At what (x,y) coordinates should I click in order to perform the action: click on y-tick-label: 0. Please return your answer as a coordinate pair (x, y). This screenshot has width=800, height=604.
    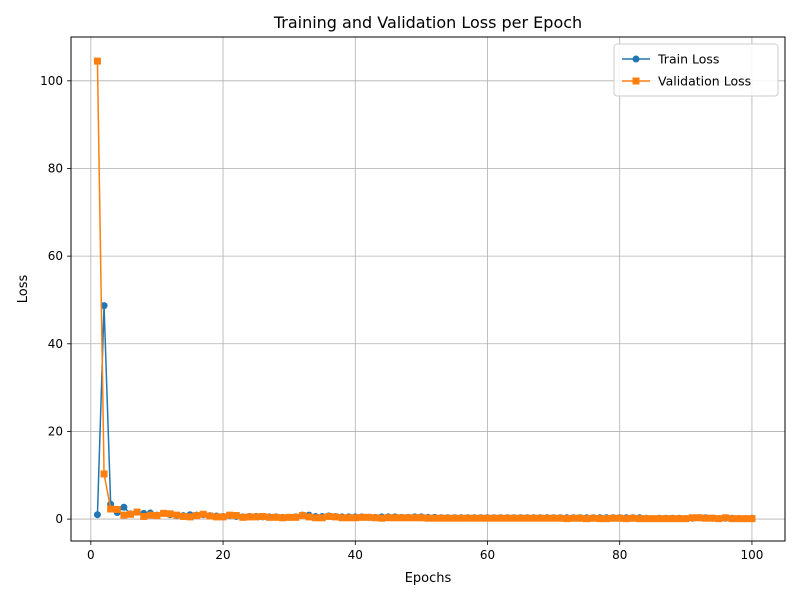
    Looking at the image, I should click on (59, 519).